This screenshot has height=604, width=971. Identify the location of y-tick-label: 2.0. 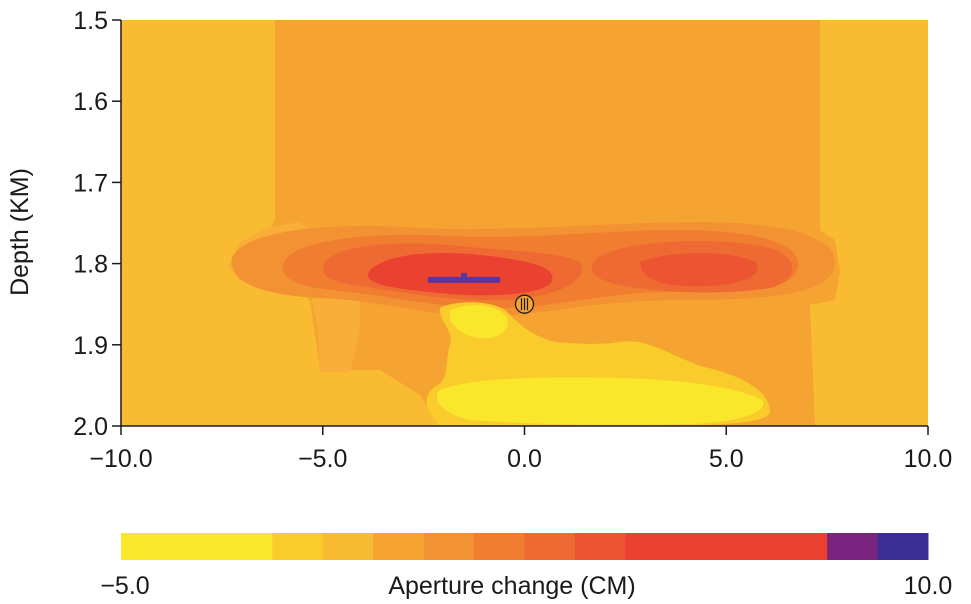
(90, 427).